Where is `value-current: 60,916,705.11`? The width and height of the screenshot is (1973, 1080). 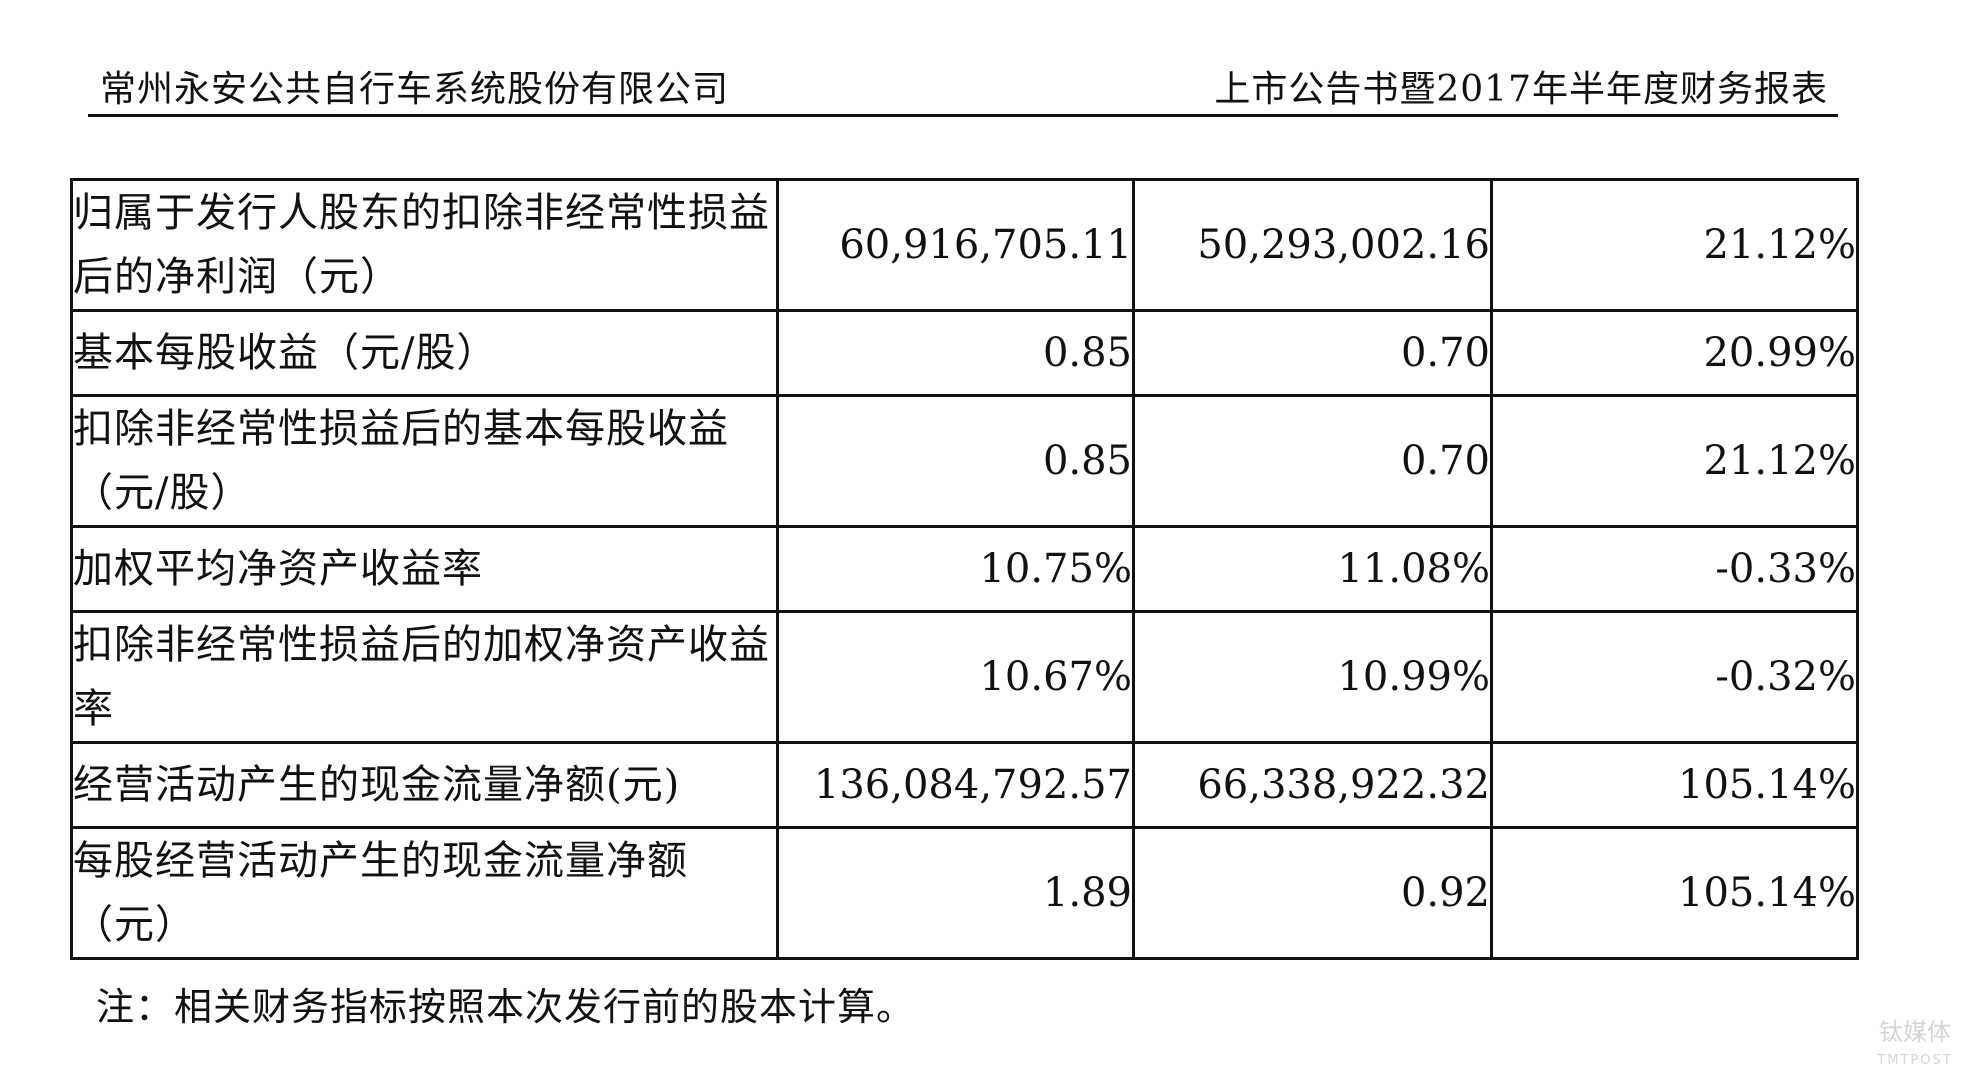
value-current: 60,916,705.11 is located at coordinates (955, 245).